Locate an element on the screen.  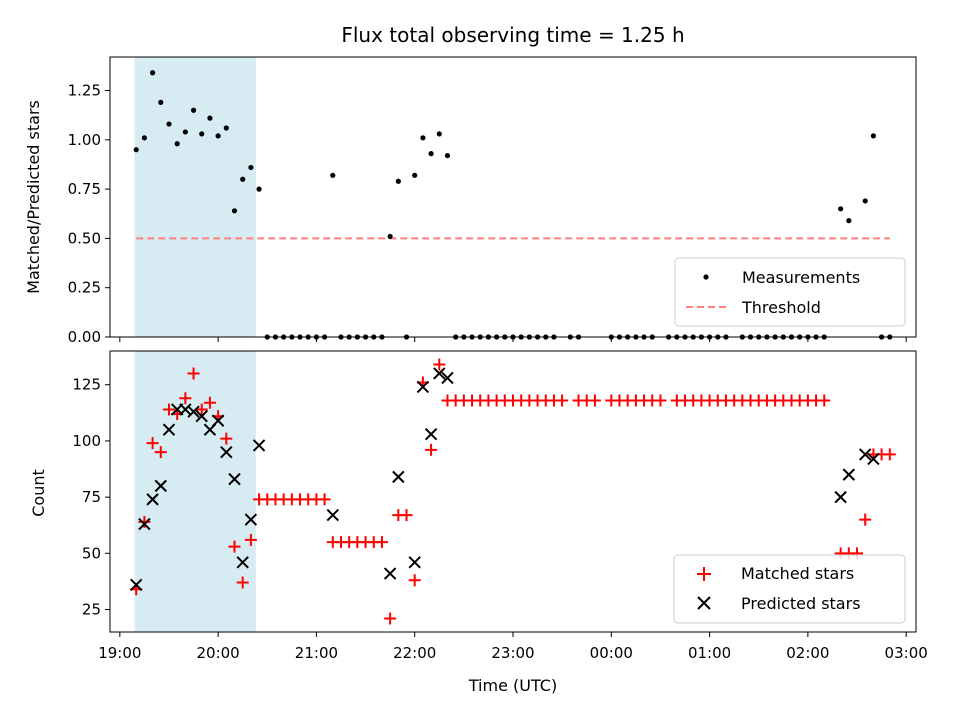
x-tick-label: 00:00 is located at coordinates (611, 653).